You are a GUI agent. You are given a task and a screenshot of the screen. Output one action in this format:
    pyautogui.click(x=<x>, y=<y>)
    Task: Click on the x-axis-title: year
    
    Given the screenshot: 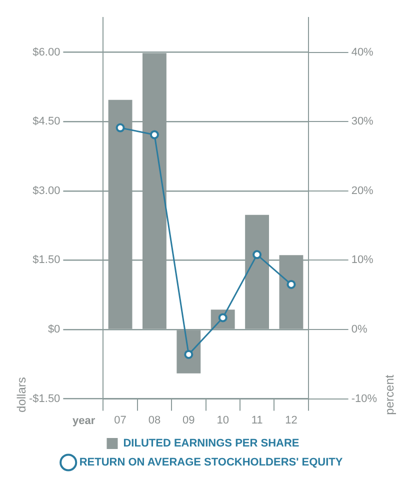 What is the action you would take?
    pyautogui.click(x=84, y=421)
    